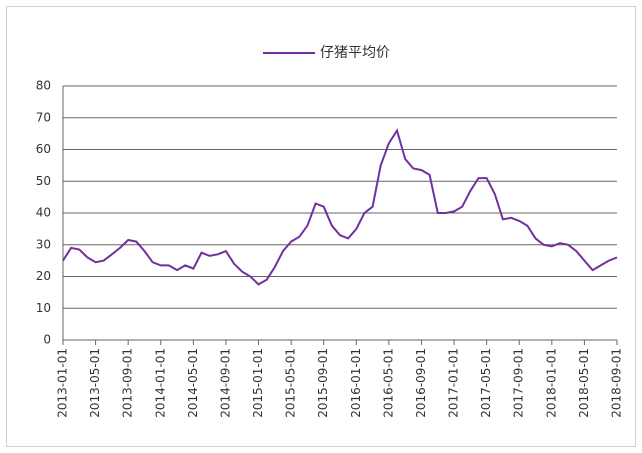 Image resolution: width=642 pixels, height=453 pixels. I want to click on y-tick-label: 20, so click(43, 276).